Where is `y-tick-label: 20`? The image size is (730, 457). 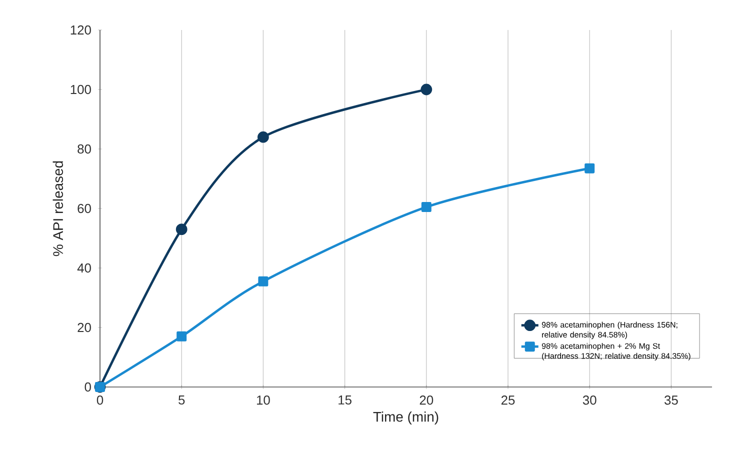
y-tick-label: 20 is located at coordinates (84, 327).